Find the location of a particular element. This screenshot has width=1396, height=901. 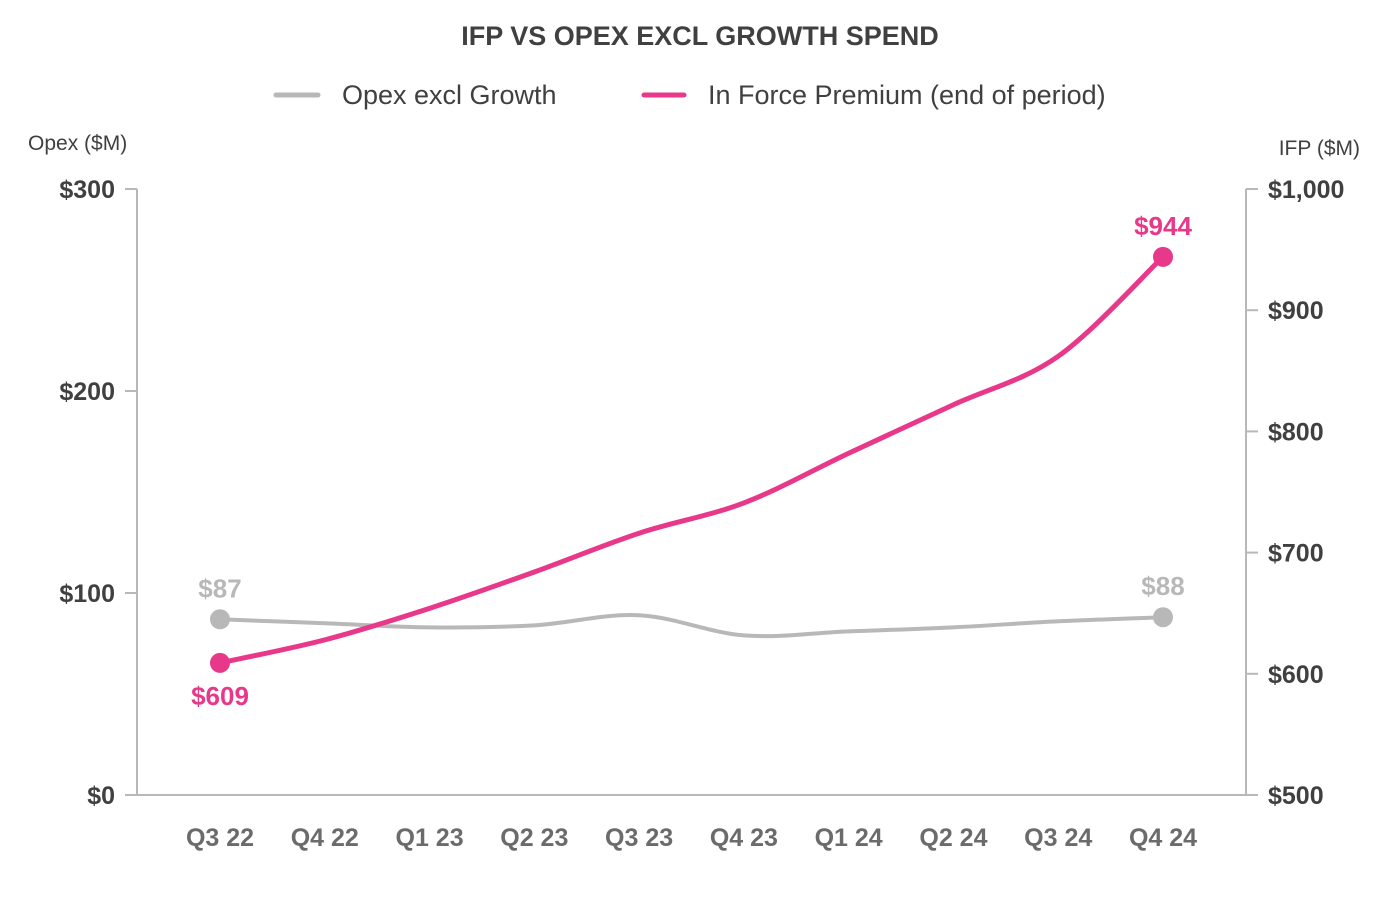

x-axis-tick-label: Q2 23 is located at coordinates (534, 838).